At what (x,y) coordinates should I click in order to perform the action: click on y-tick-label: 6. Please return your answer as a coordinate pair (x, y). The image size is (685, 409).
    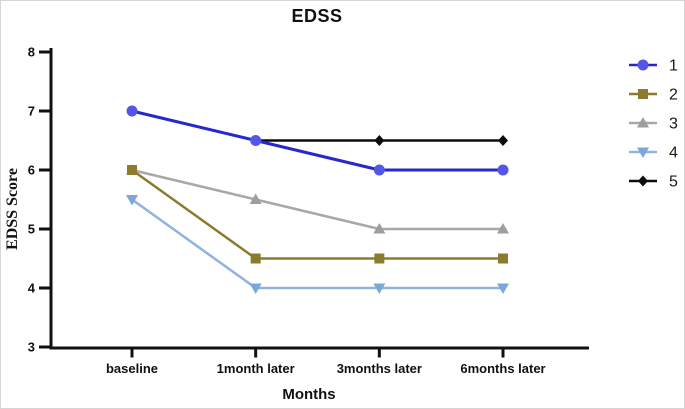
    Looking at the image, I should click on (31, 170).